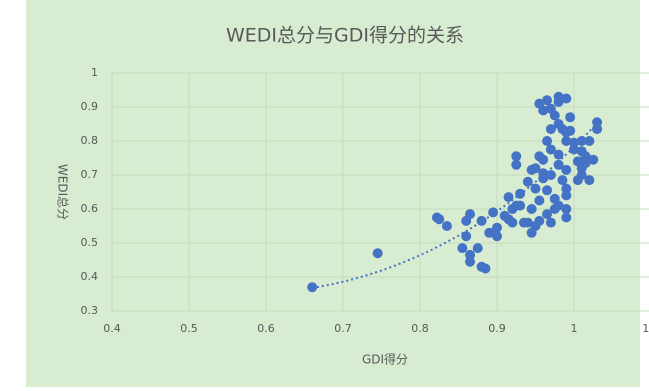 This screenshot has height=391, width=649. I want to click on y-tick-label: 0.8, so click(90, 140).